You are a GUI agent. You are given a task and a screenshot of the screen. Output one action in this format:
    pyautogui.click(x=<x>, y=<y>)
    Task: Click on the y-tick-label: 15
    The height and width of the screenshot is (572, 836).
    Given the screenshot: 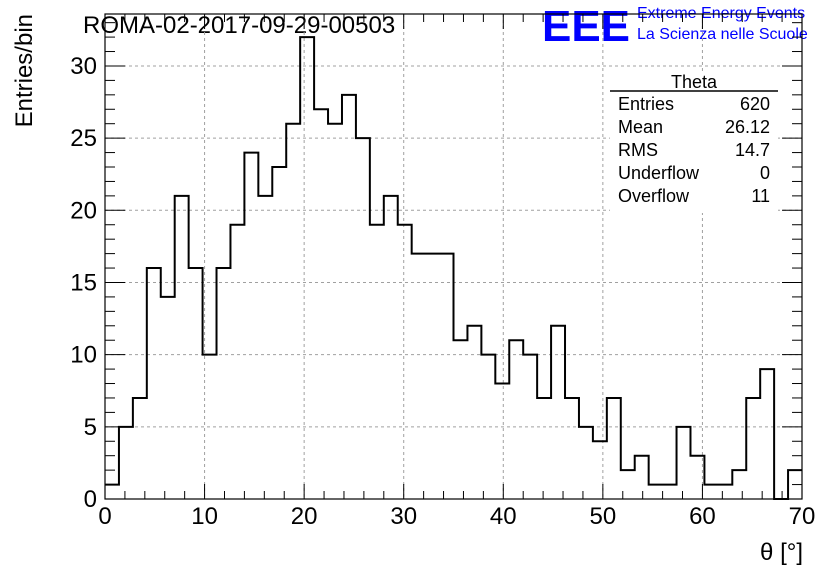 What is the action you would take?
    pyautogui.click(x=83, y=282)
    